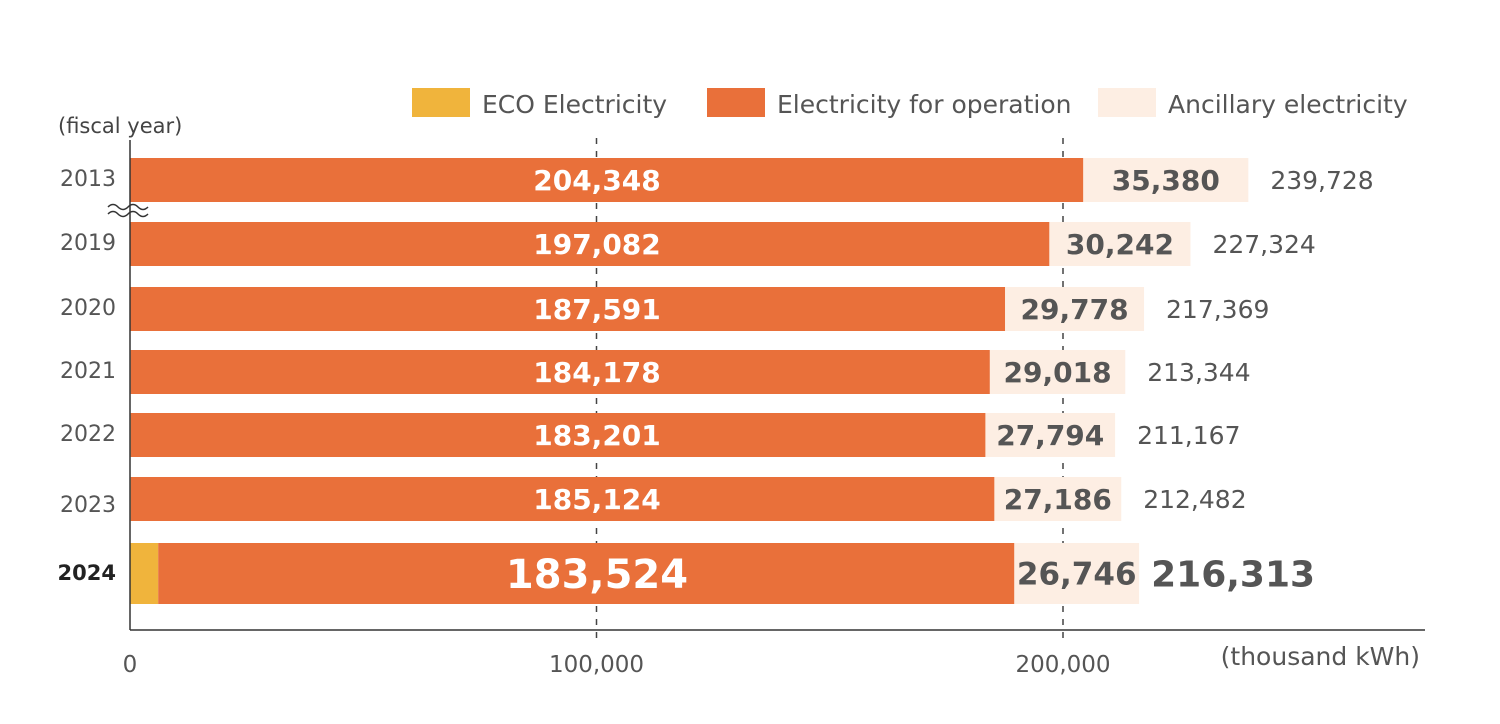 The width and height of the screenshot is (1500, 724). Describe the element at coordinates (87, 573) in the screenshot. I see `category-label: 2024` at that location.